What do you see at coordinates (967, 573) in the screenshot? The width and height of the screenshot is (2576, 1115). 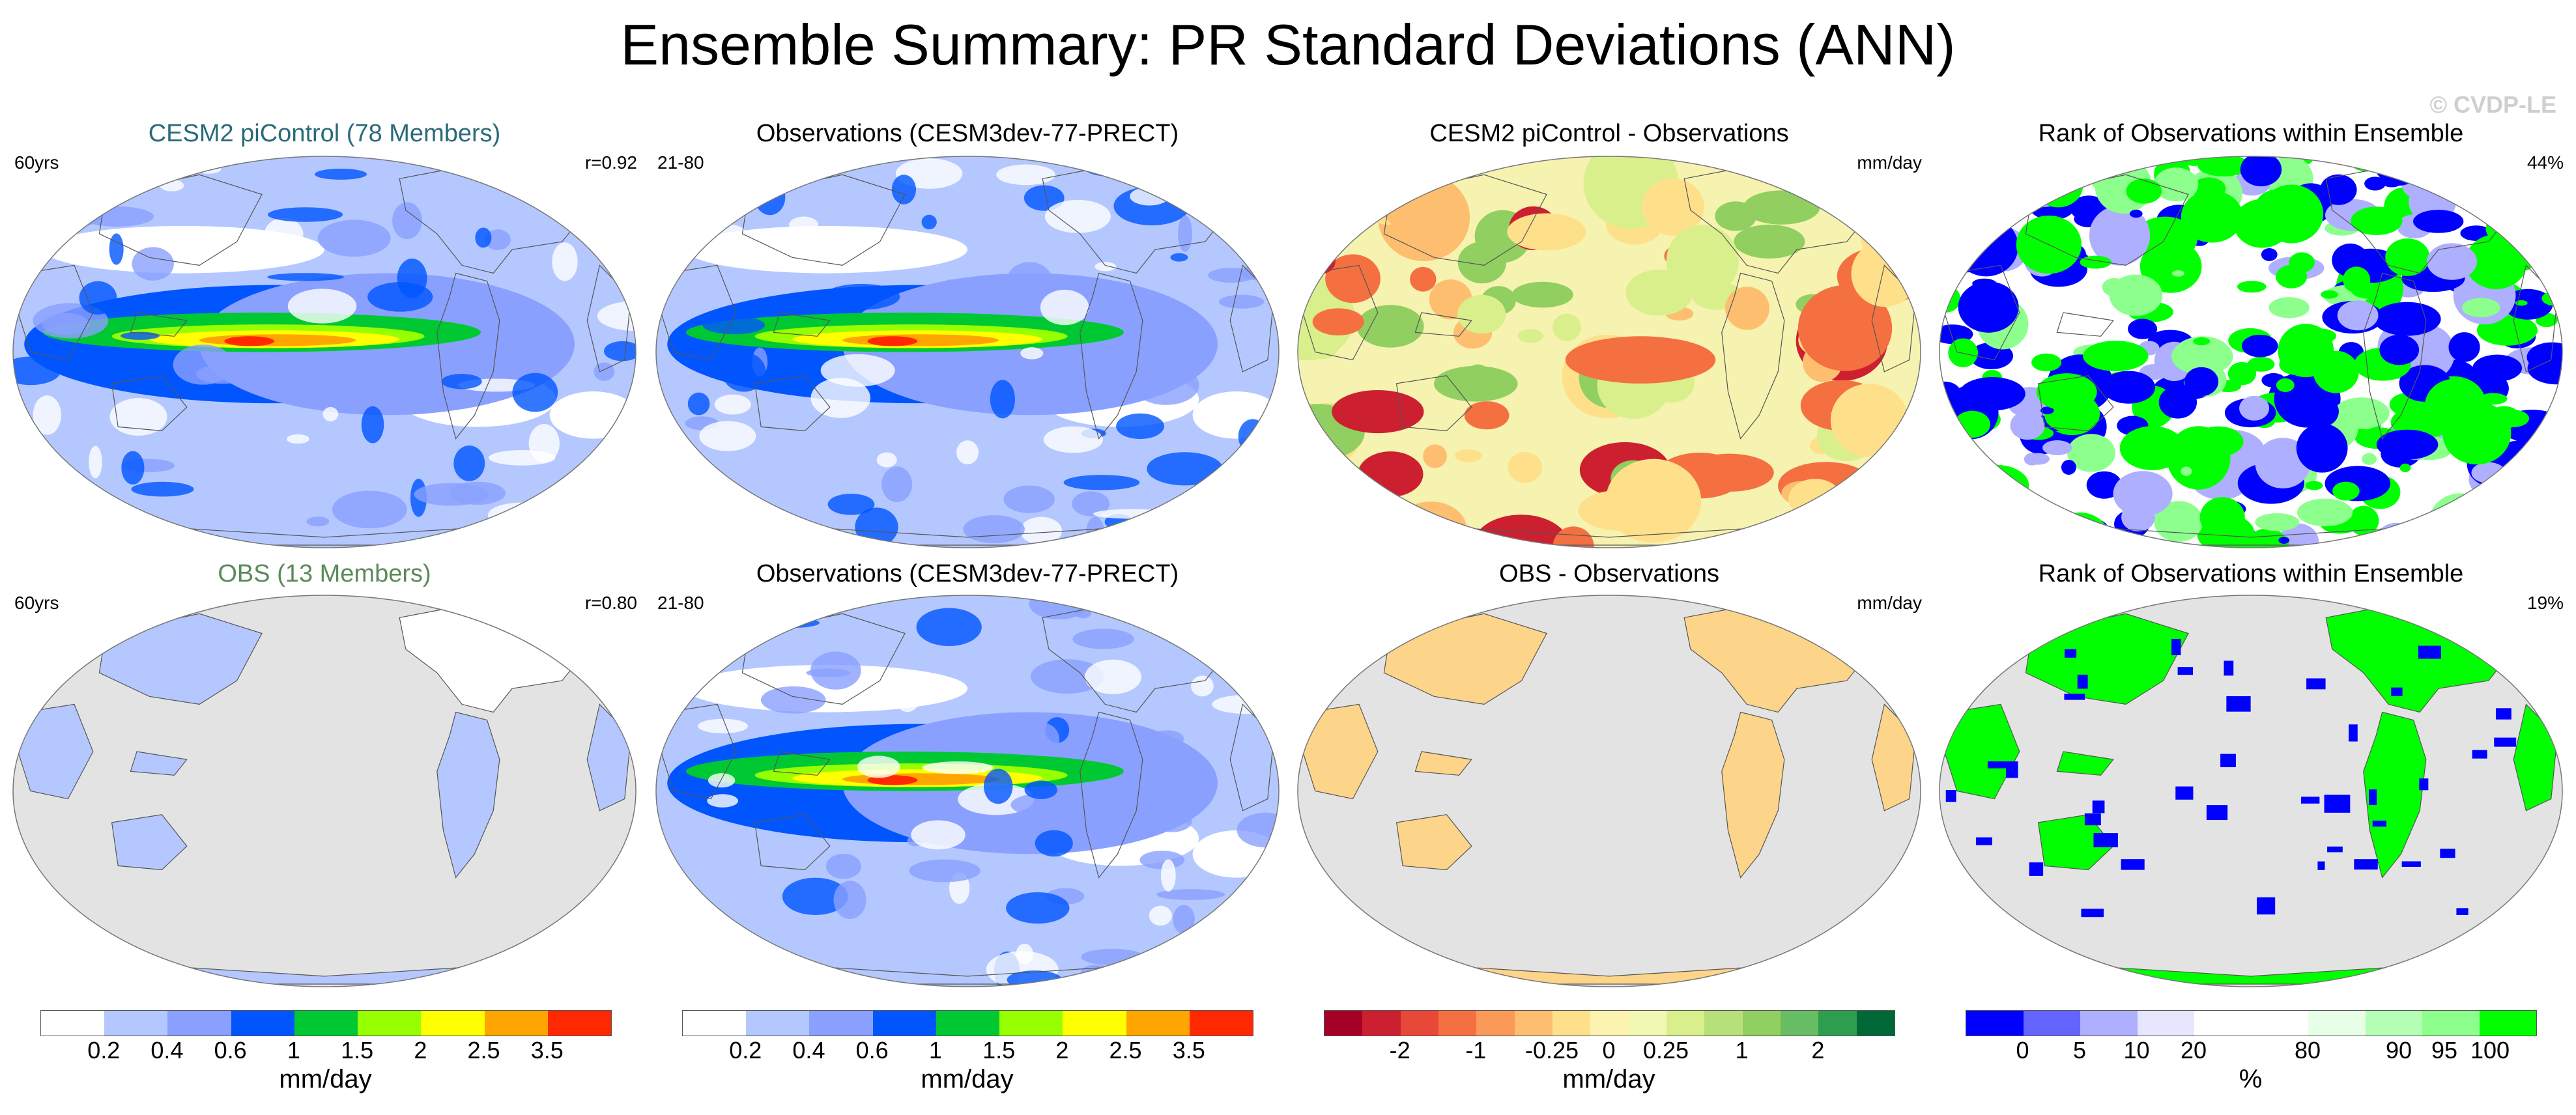 I see `panel-title: Observations (CESM3dev-77-PRECT)` at bounding box center [967, 573].